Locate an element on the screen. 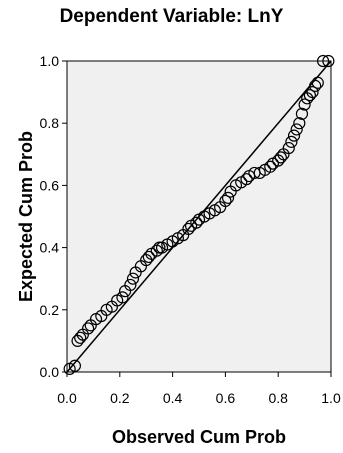  y-tick-label: 0.8 is located at coordinates (50, 123).